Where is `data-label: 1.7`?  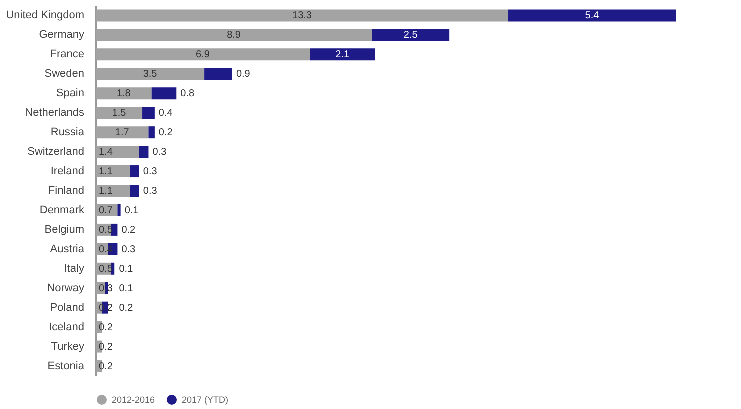
data-label: 1.7 is located at coordinates (122, 133).